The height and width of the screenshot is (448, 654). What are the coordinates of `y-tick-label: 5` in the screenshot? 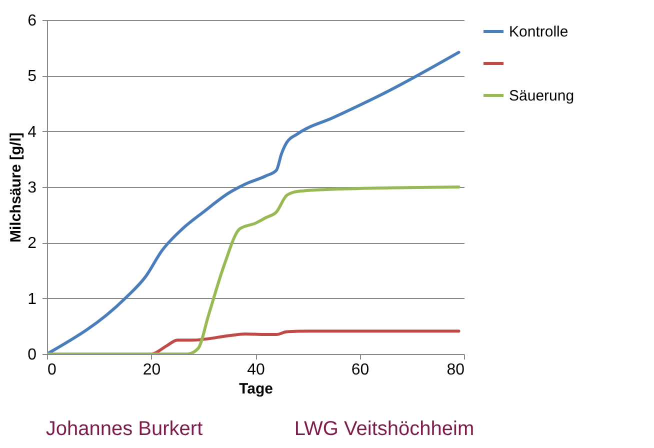 It's located at (32, 77).